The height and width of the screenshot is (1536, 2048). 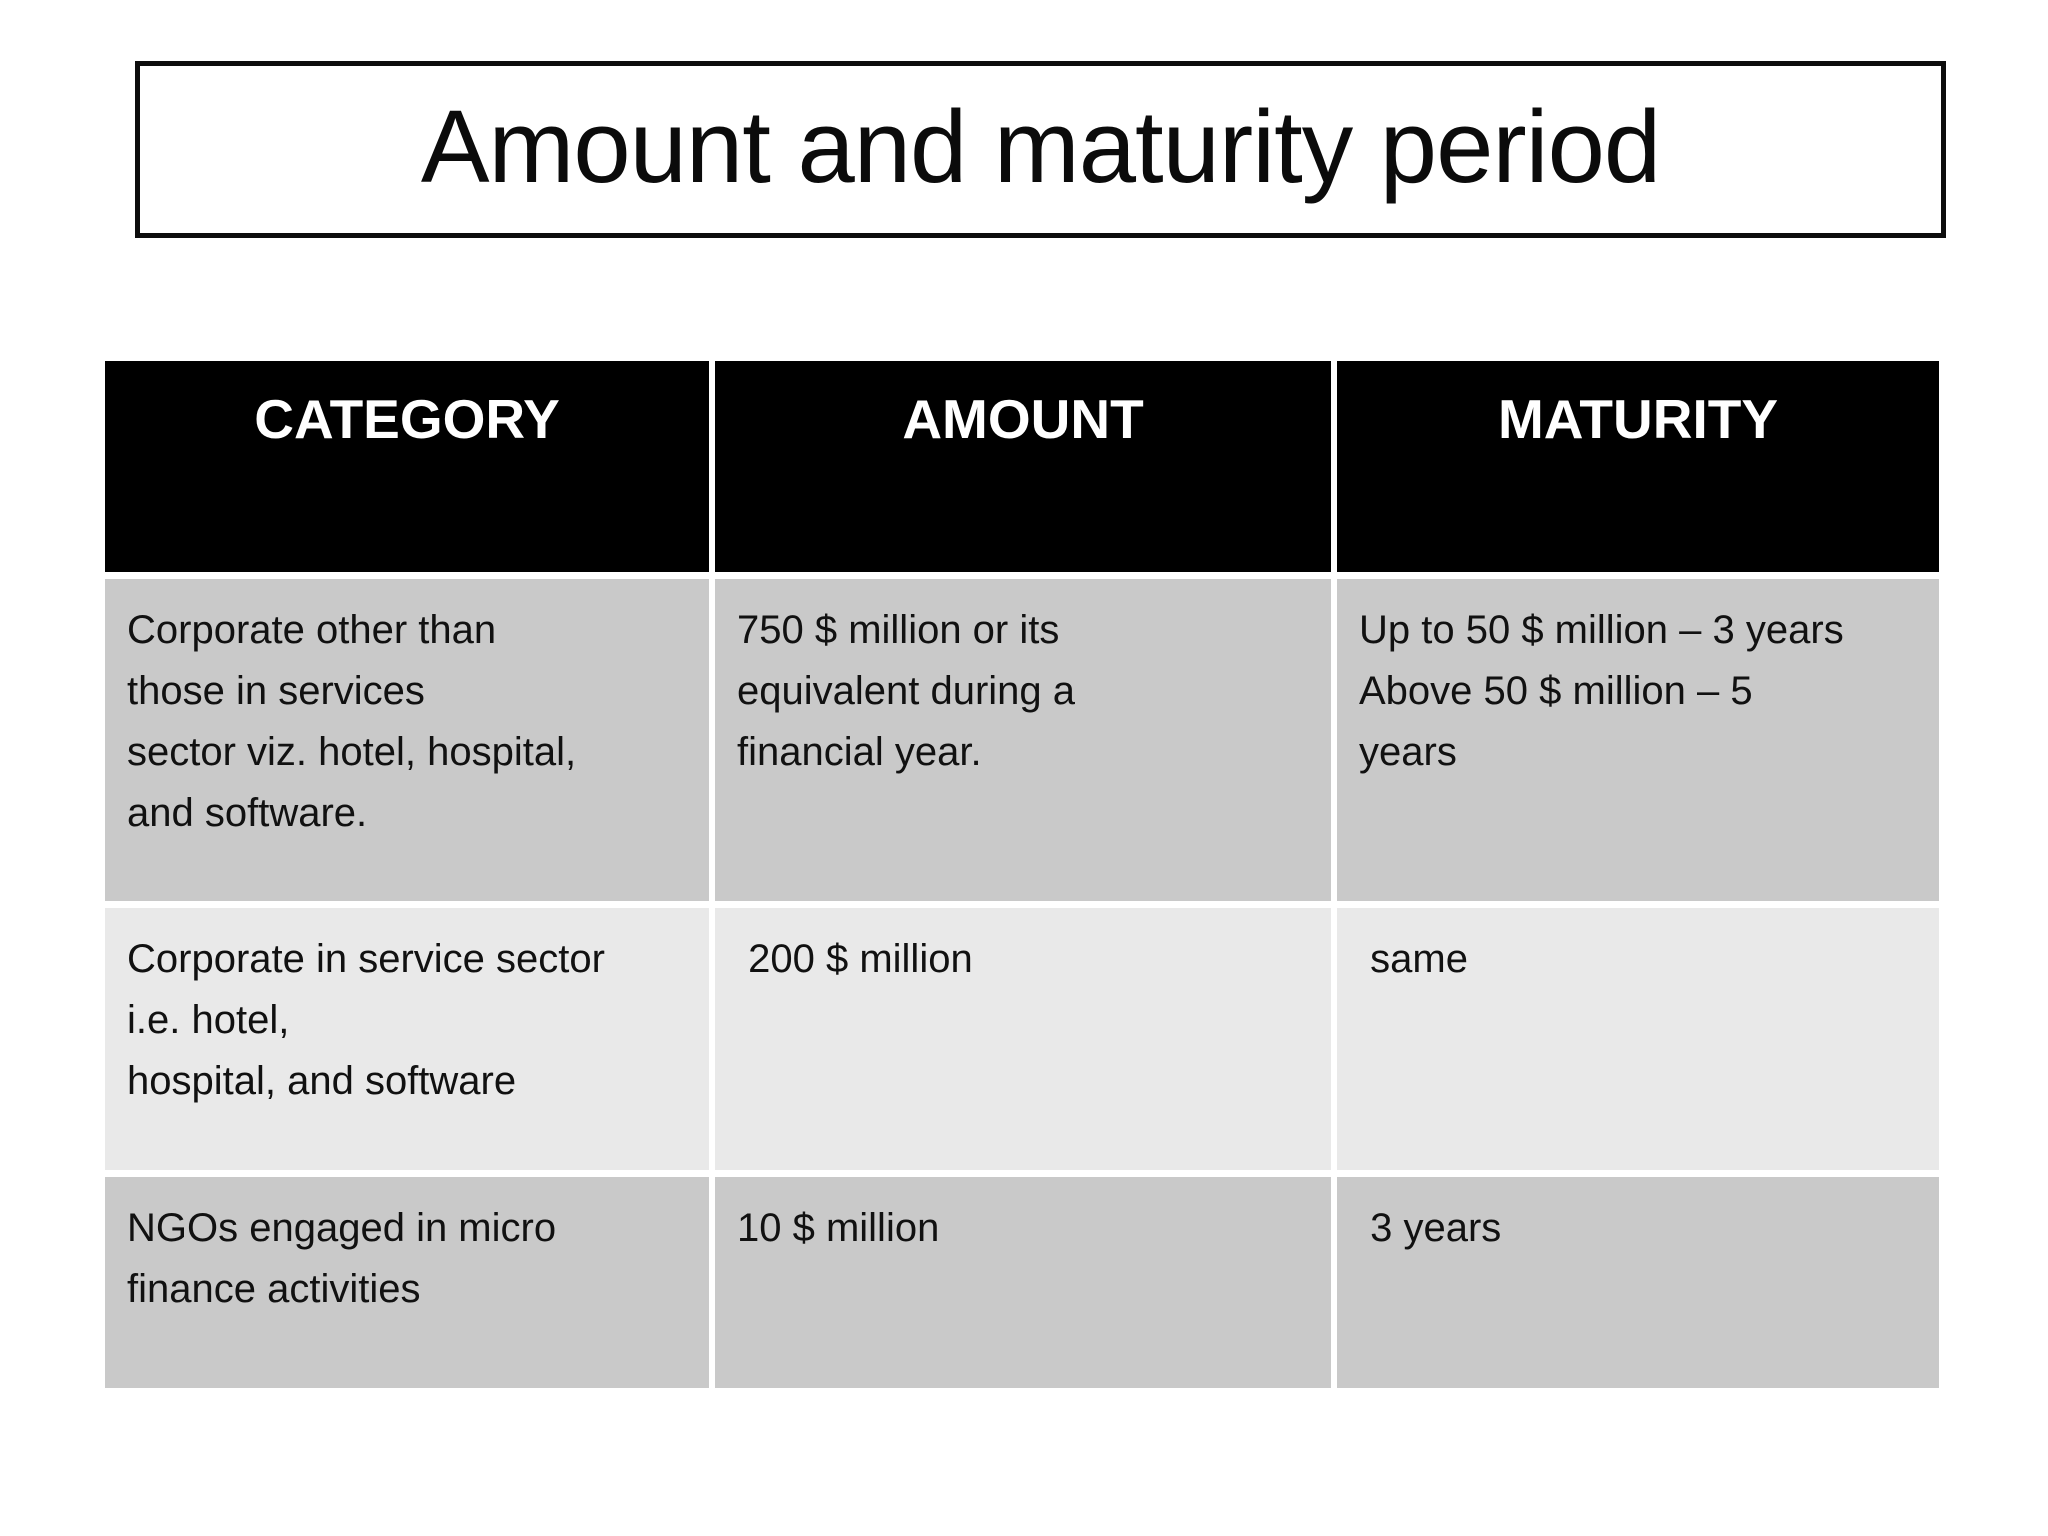 What do you see at coordinates (1023, 1282) in the screenshot?
I see `table-cell-amount-row3: 10 $ million` at bounding box center [1023, 1282].